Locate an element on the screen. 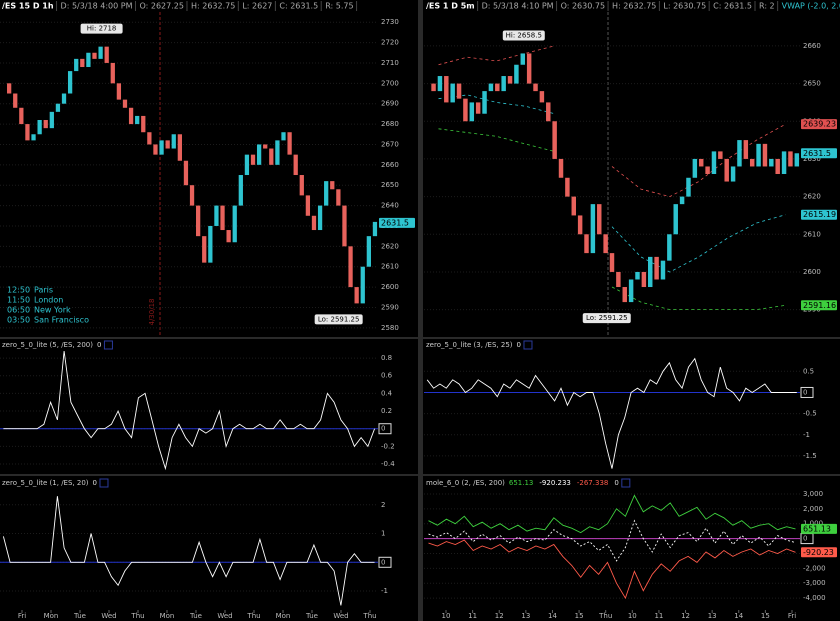 The height and width of the screenshot is (621, 840). y-tick-label: -0.5 is located at coordinates (810, 414).